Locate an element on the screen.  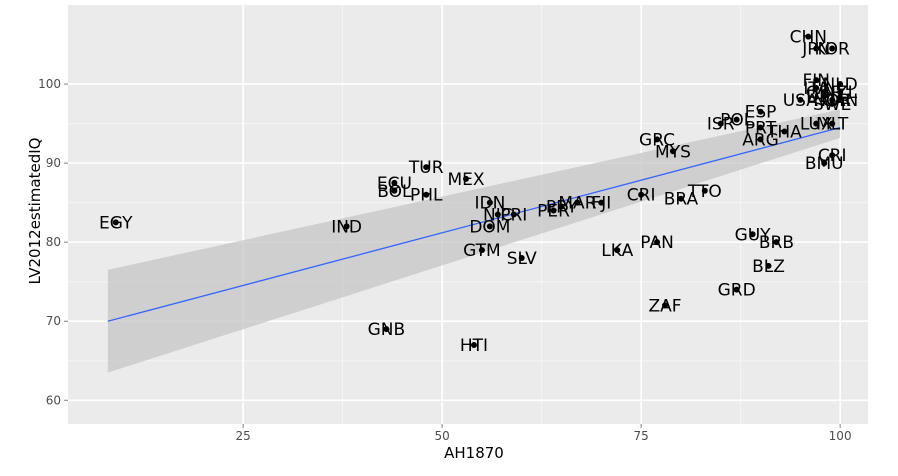
point-label: BRB is located at coordinates (776, 243).